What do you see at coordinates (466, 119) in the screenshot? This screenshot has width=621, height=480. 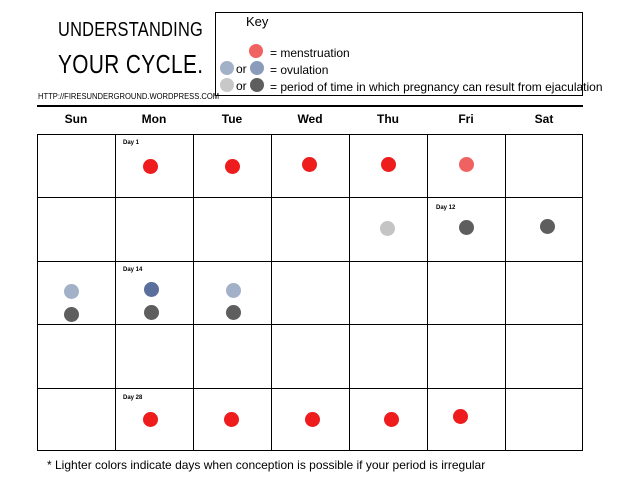 I see `day-header-fri: Fri` at bounding box center [466, 119].